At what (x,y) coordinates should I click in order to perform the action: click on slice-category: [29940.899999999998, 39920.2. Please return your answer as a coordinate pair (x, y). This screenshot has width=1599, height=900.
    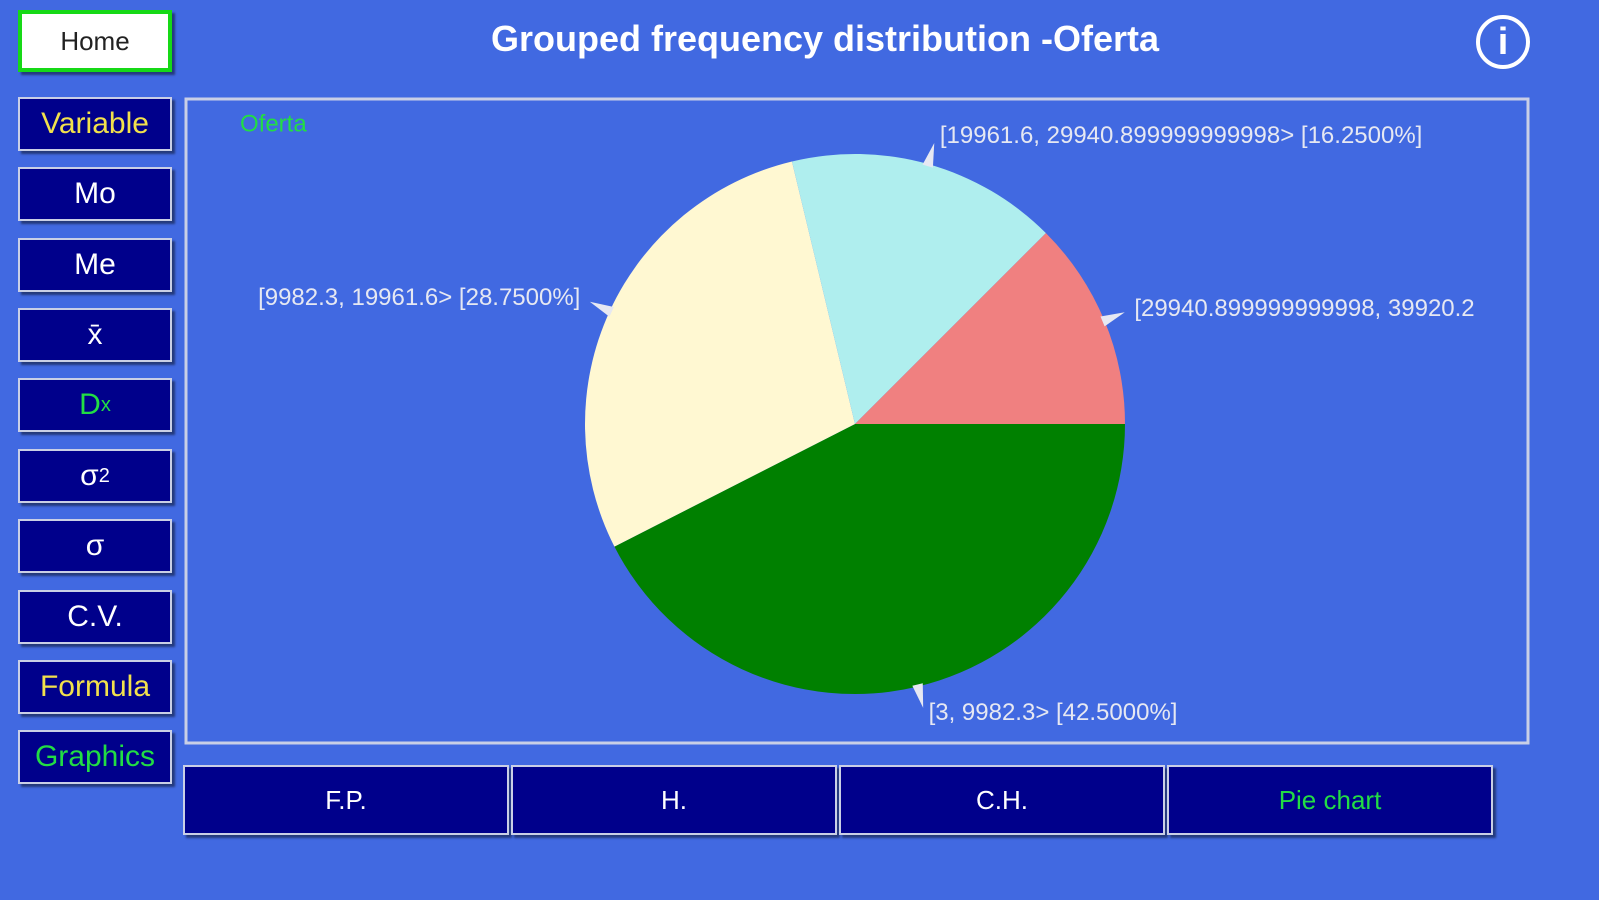
    Looking at the image, I should click on (1304, 308).